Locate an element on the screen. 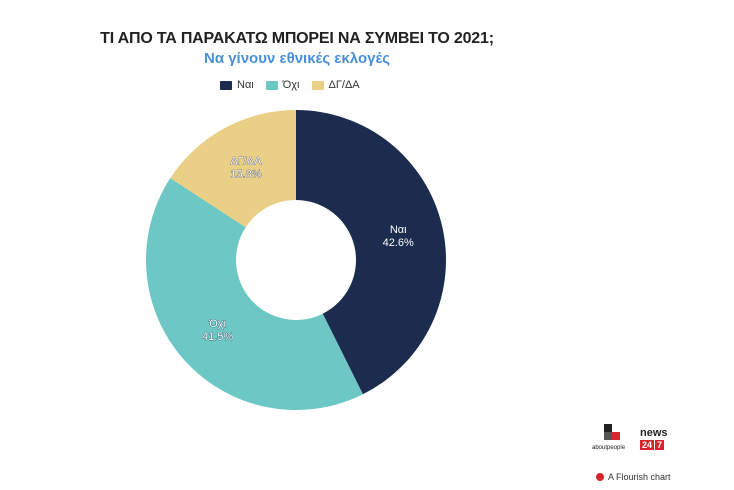 The height and width of the screenshot is (490, 734). flourish-credit-text: A Flourish chart is located at coordinates (639, 477).